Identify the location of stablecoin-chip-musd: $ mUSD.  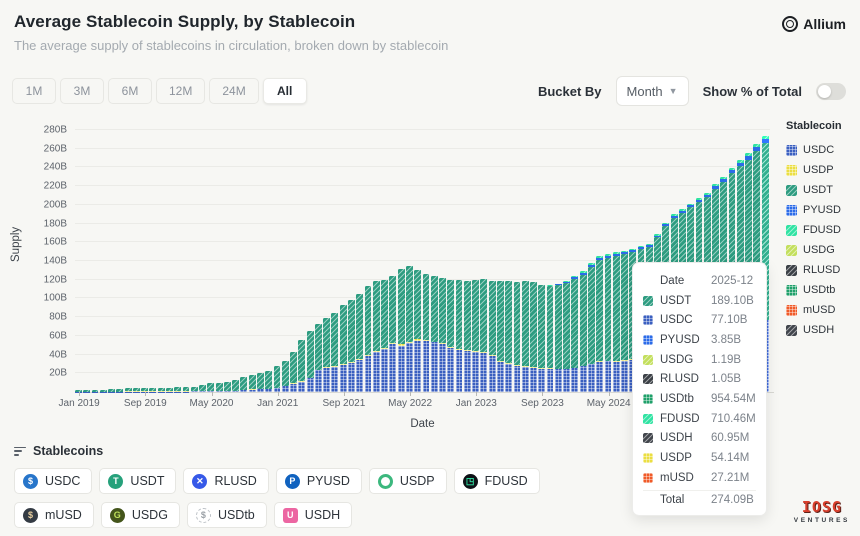
(54, 515).